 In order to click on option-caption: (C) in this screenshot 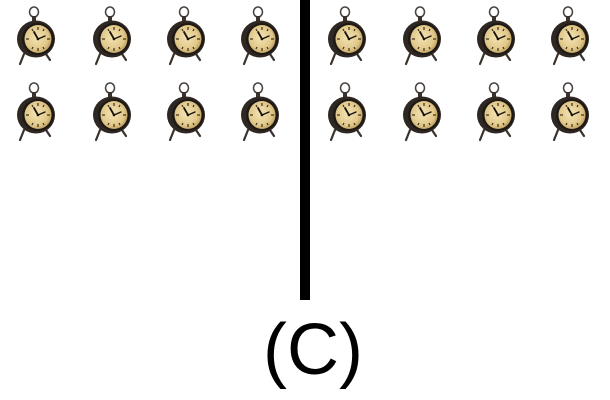, I will do `click(313, 350)`.